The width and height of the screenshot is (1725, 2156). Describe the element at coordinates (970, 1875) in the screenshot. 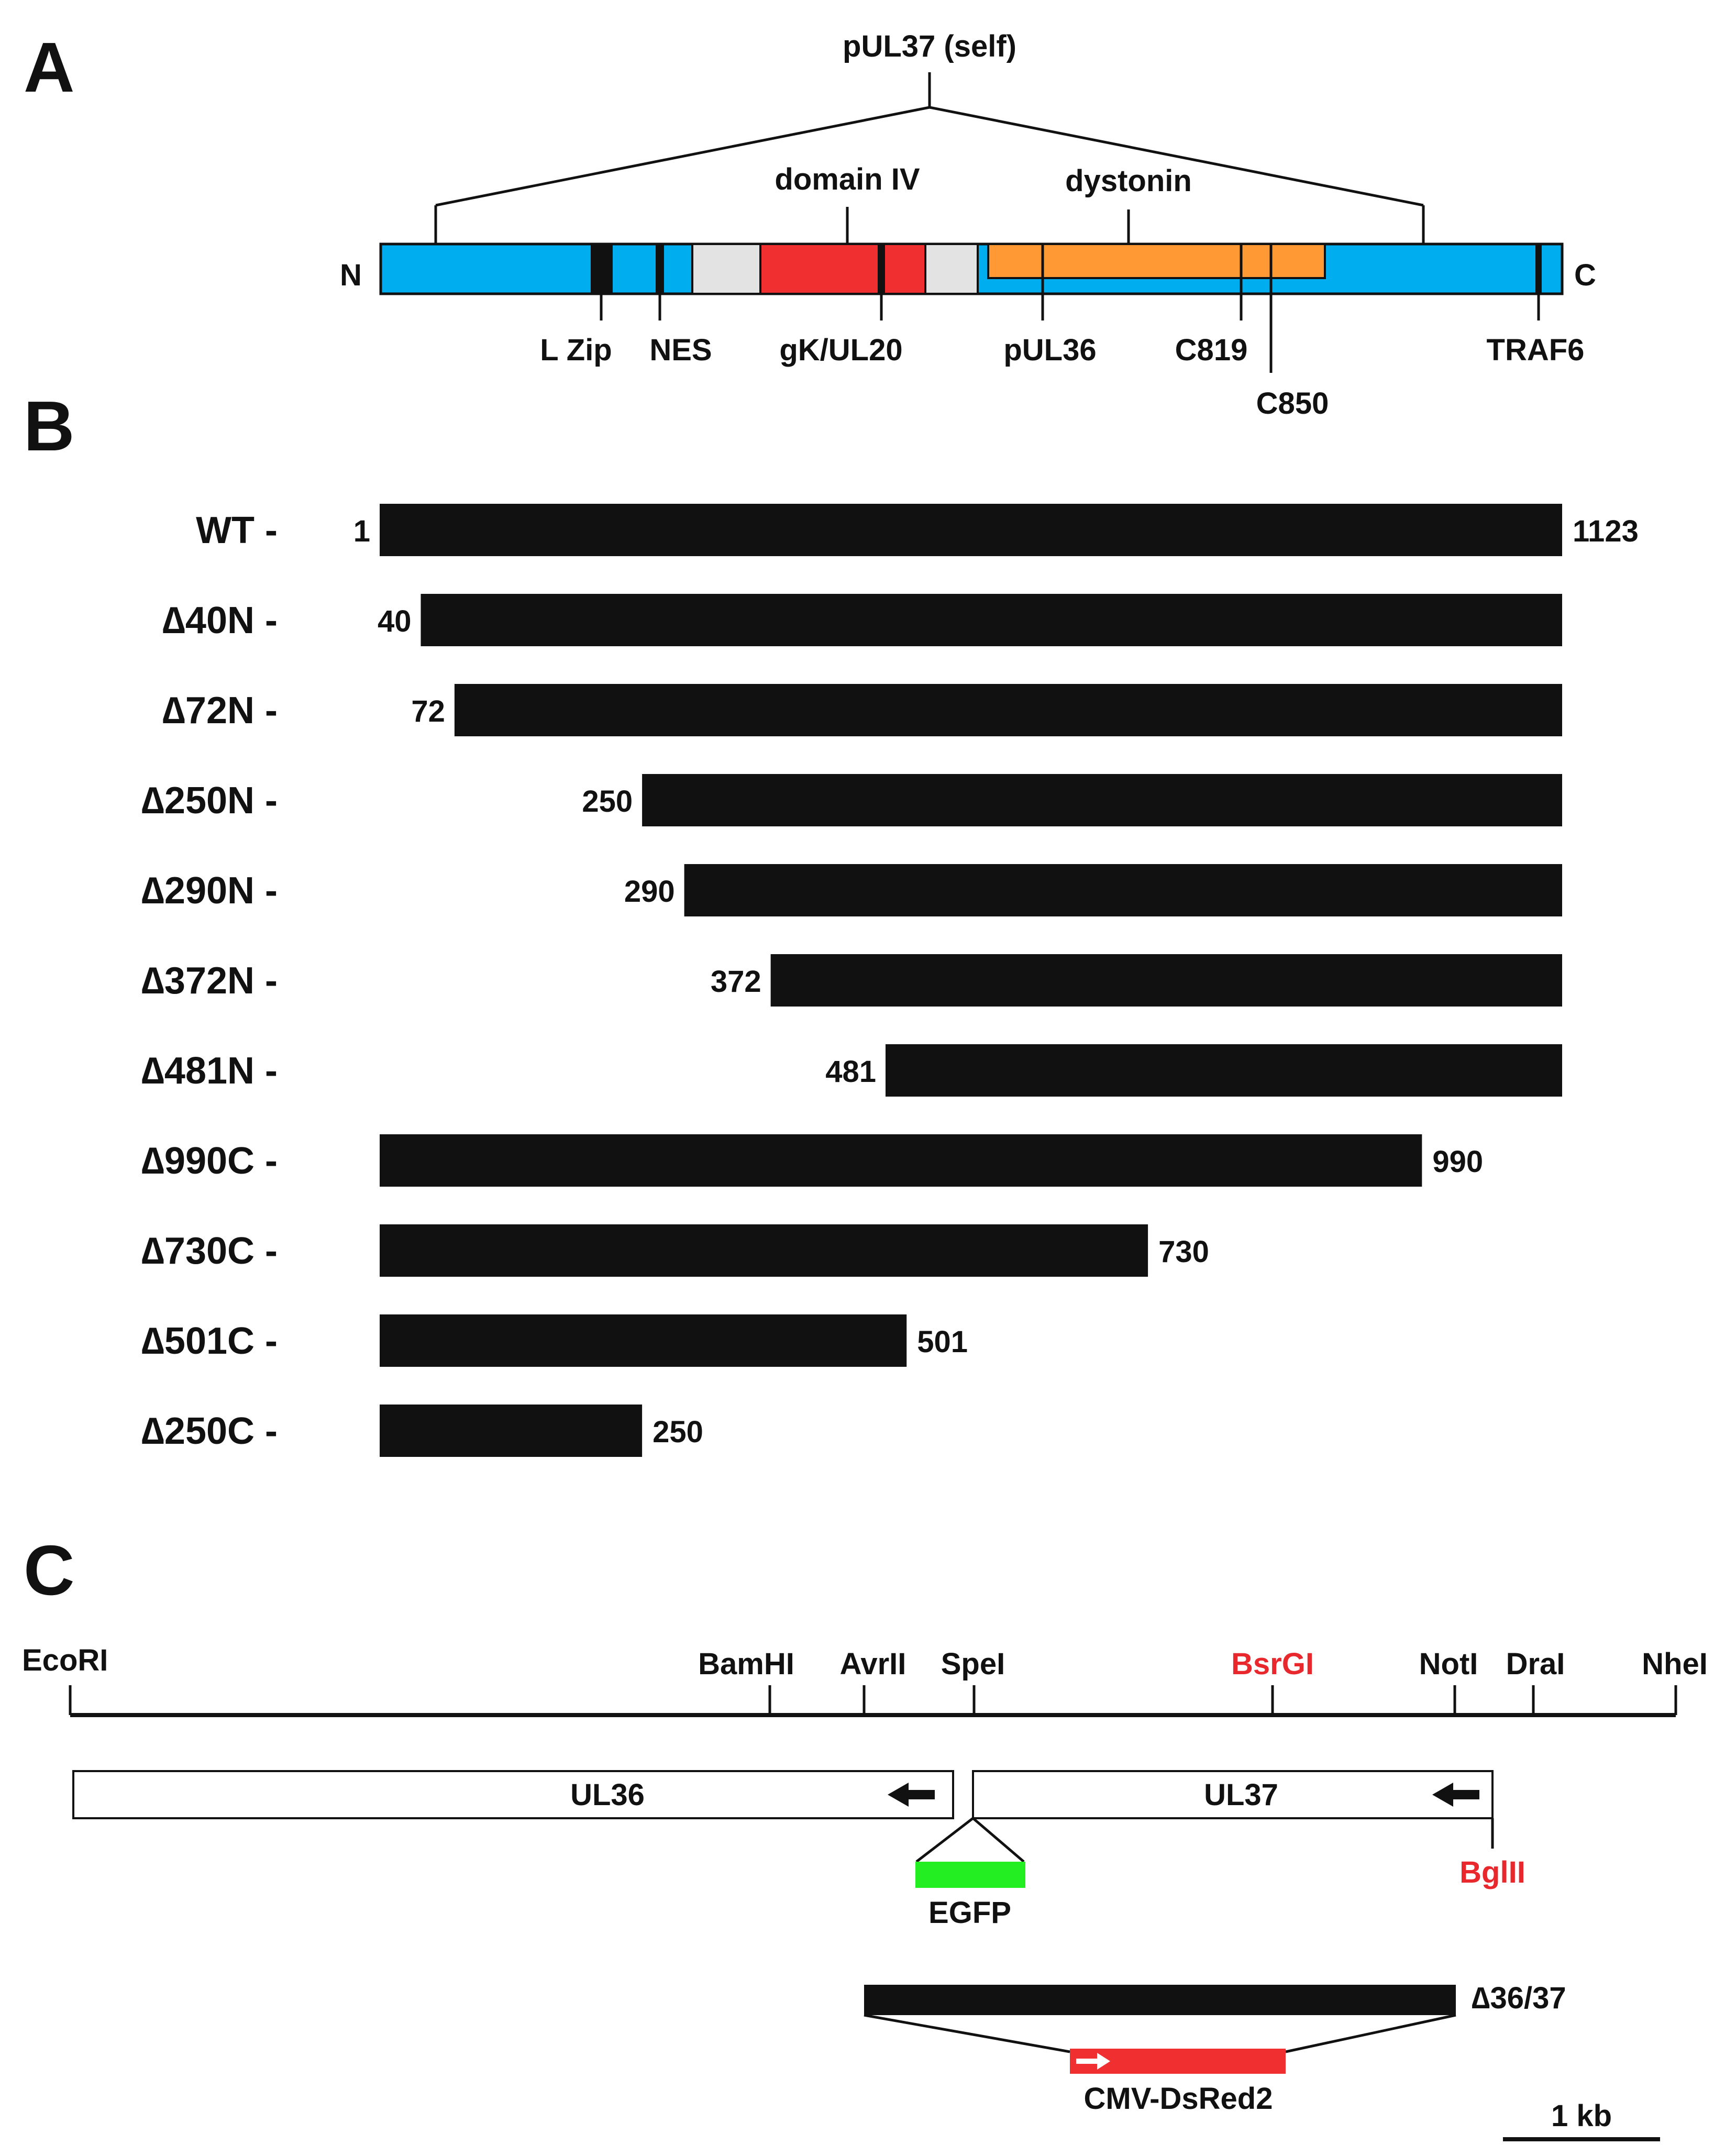

I see `egfp-box` at that location.